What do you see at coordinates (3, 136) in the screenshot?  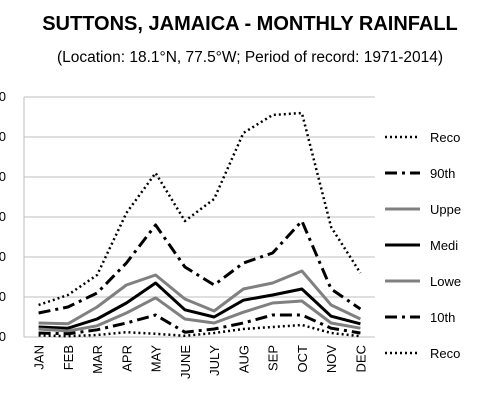 I see `y-tick-label: 500` at bounding box center [3, 136].